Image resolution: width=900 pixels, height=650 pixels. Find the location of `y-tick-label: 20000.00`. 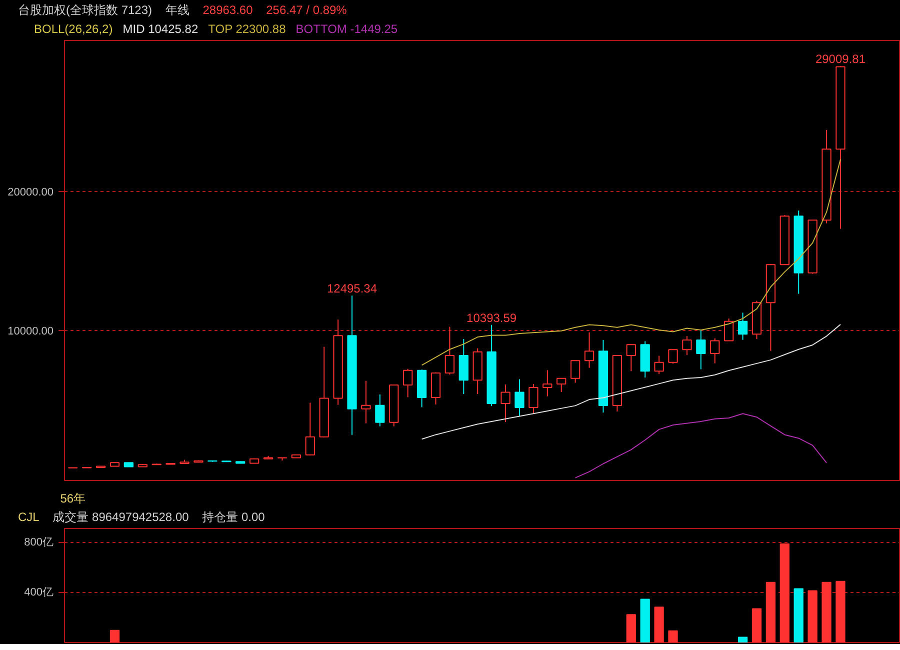

y-tick-label: 20000.00 is located at coordinates (31, 192).